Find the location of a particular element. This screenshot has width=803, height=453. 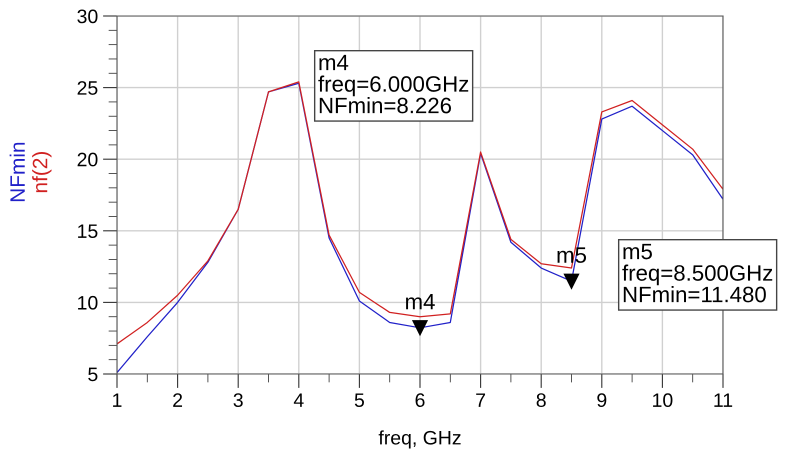

y-tick-label: 10 is located at coordinates (88, 303).